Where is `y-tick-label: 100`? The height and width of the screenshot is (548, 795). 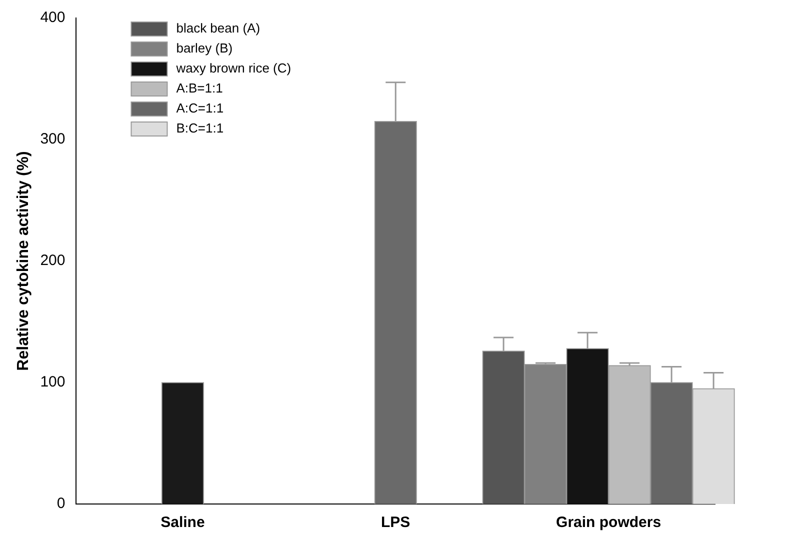
y-tick-label: 100 is located at coordinates (53, 382).